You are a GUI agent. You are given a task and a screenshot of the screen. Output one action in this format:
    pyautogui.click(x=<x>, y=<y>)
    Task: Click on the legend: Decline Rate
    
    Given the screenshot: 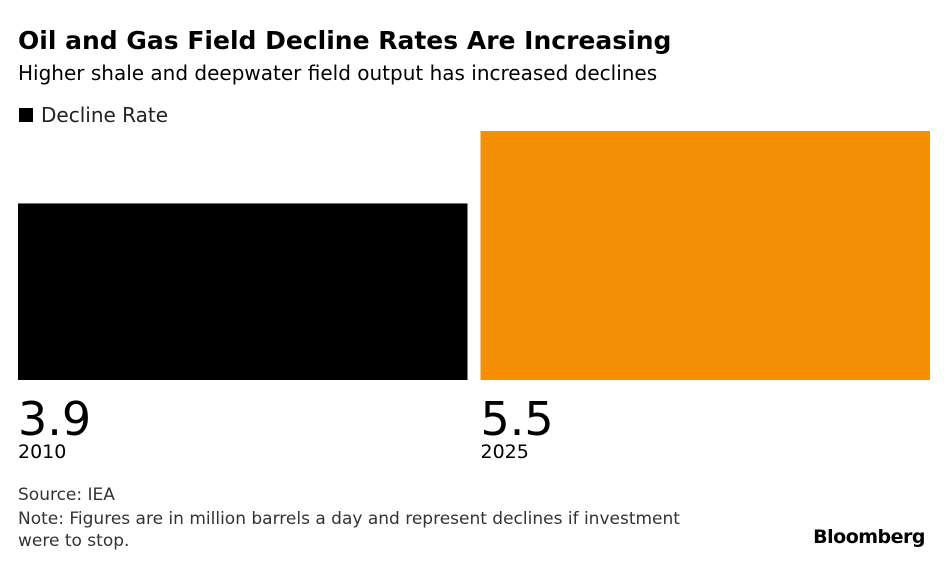 What is the action you would take?
    pyautogui.click(x=93, y=115)
    